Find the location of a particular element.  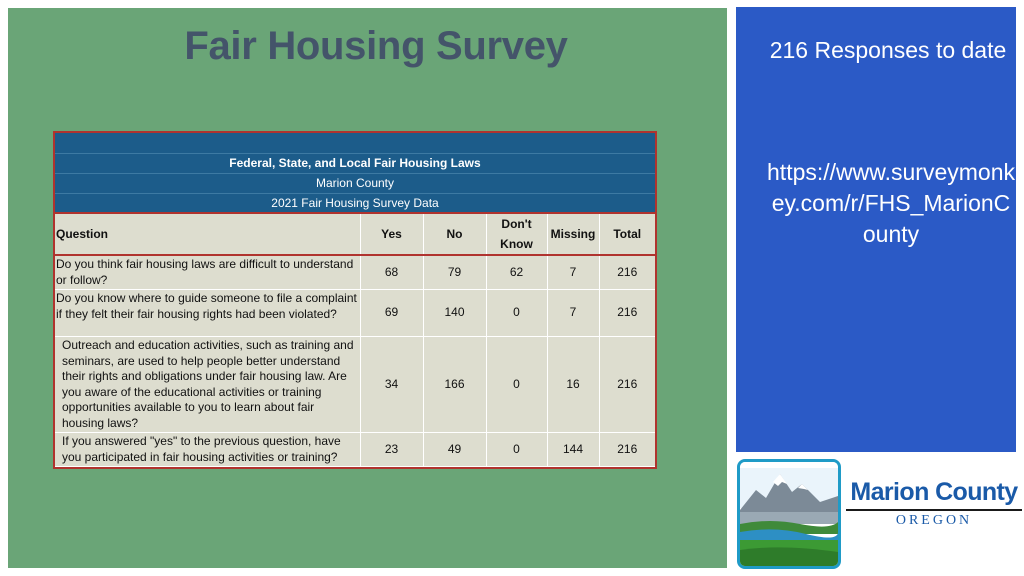

column-header-question: Question is located at coordinates (208, 234).